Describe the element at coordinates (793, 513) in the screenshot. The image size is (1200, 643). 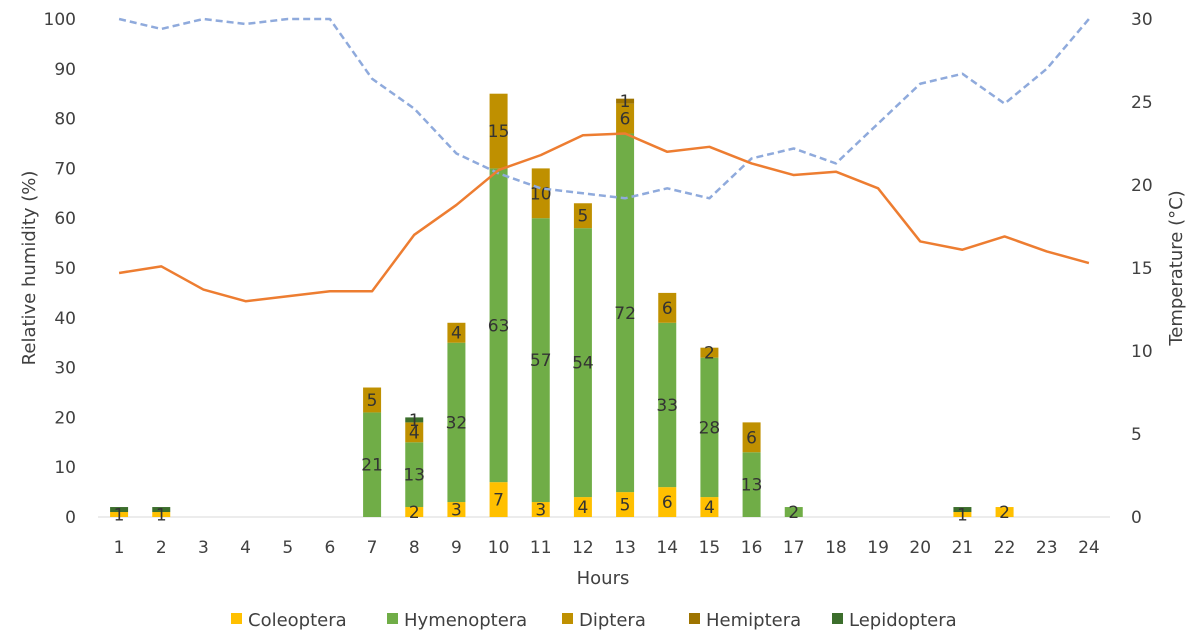
I see `data-label-hymenoptera-17: 2` at that location.